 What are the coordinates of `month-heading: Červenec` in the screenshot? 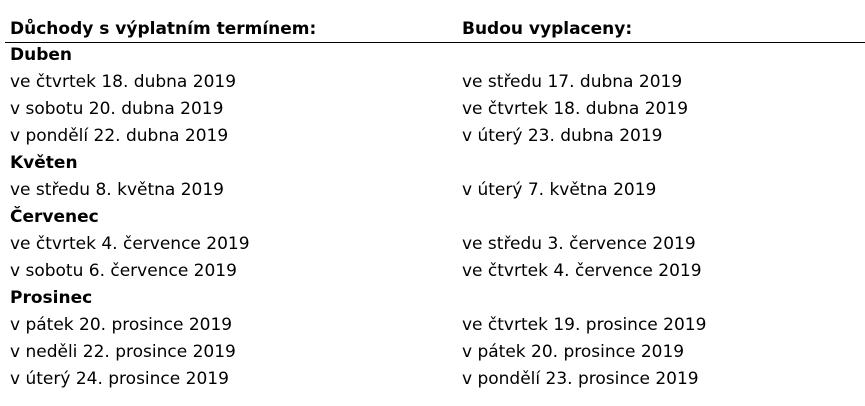 It's located at (432, 220).